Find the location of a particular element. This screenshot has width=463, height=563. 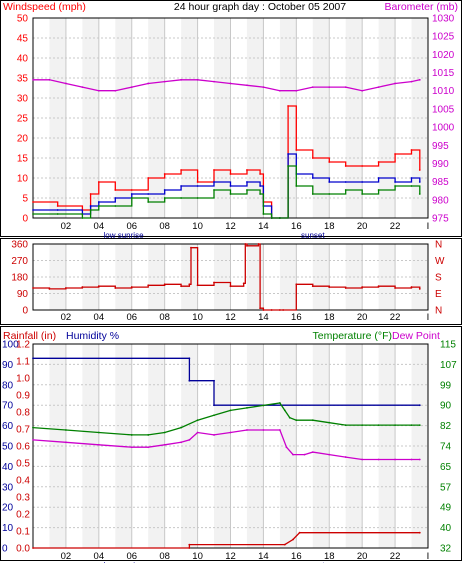

temperature-tick-label: 115 is located at coordinates (448, 345).